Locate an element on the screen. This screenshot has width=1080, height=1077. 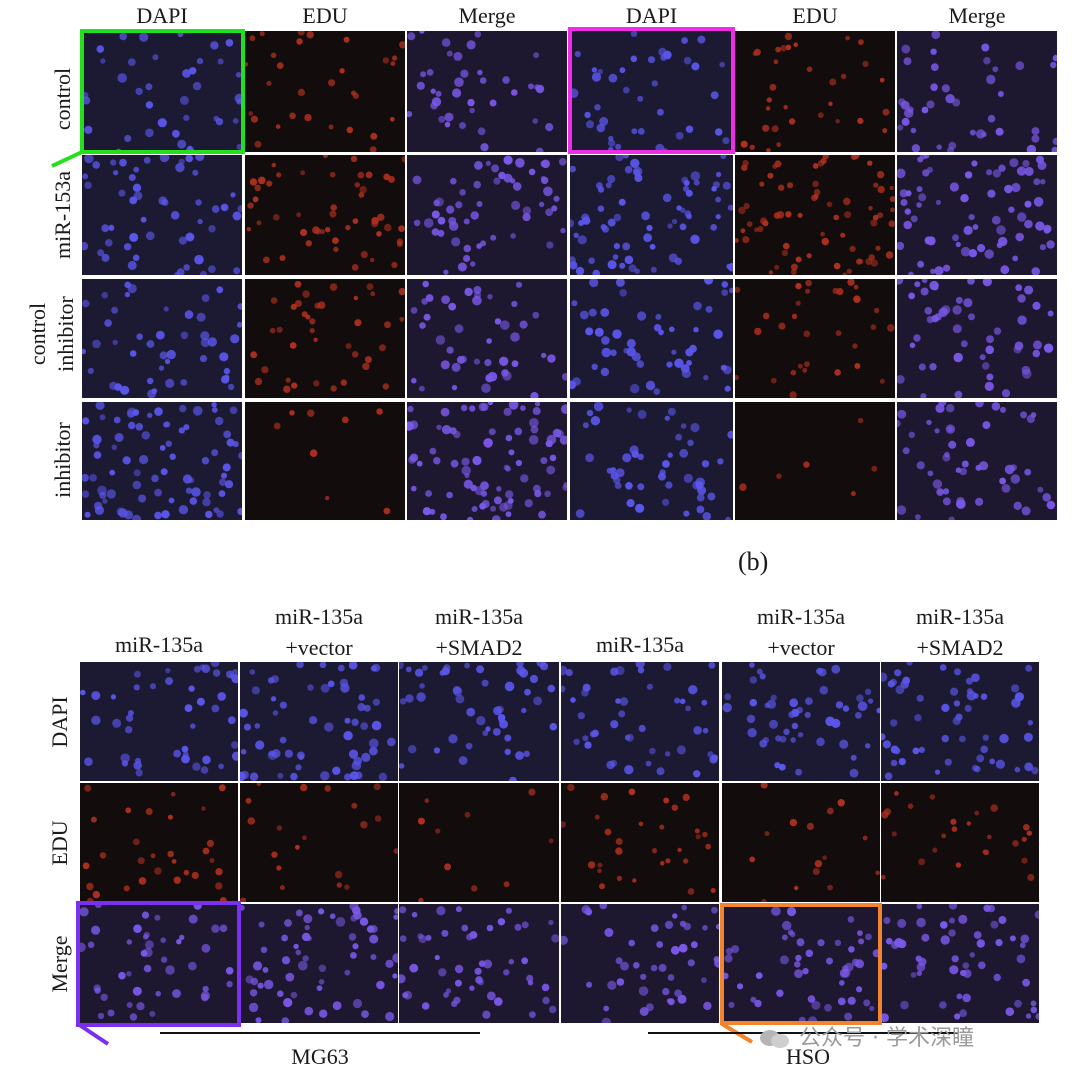
fig-a-row-label-control-inhibitor-text: control inhibitor is located at coordinates (51, 334).